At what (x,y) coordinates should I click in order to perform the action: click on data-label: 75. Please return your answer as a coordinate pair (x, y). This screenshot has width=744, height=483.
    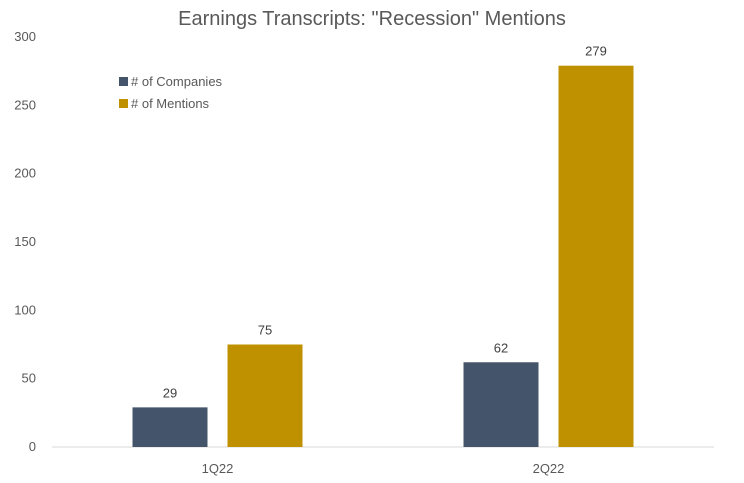
    Looking at the image, I should click on (265, 330).